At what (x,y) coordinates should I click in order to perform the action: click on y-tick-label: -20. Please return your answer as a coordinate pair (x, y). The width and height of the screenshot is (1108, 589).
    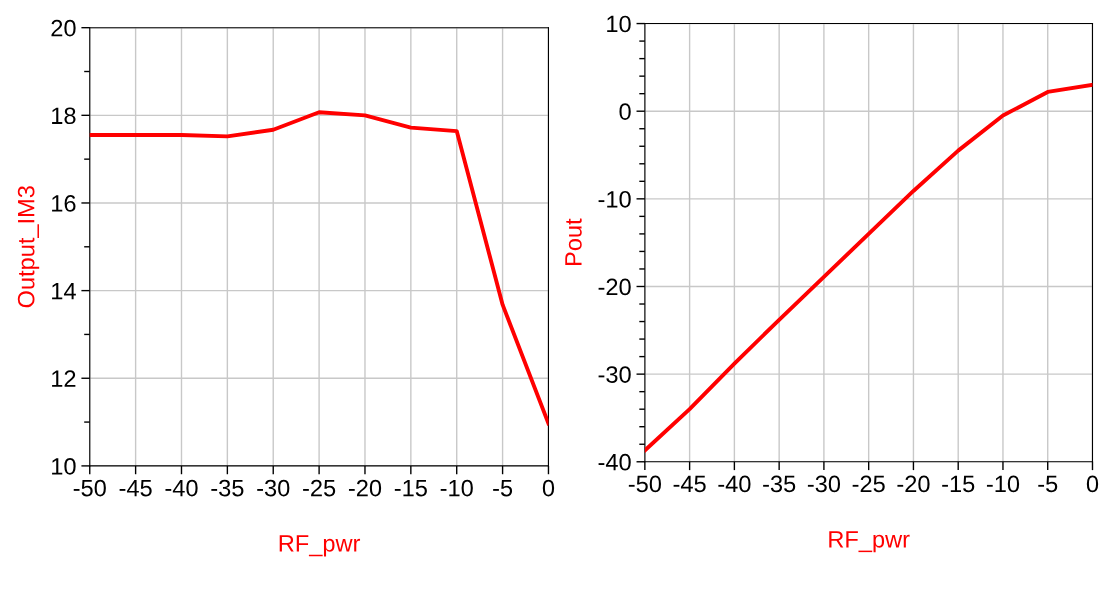
    Looking at the image, I should click on (614, 287).